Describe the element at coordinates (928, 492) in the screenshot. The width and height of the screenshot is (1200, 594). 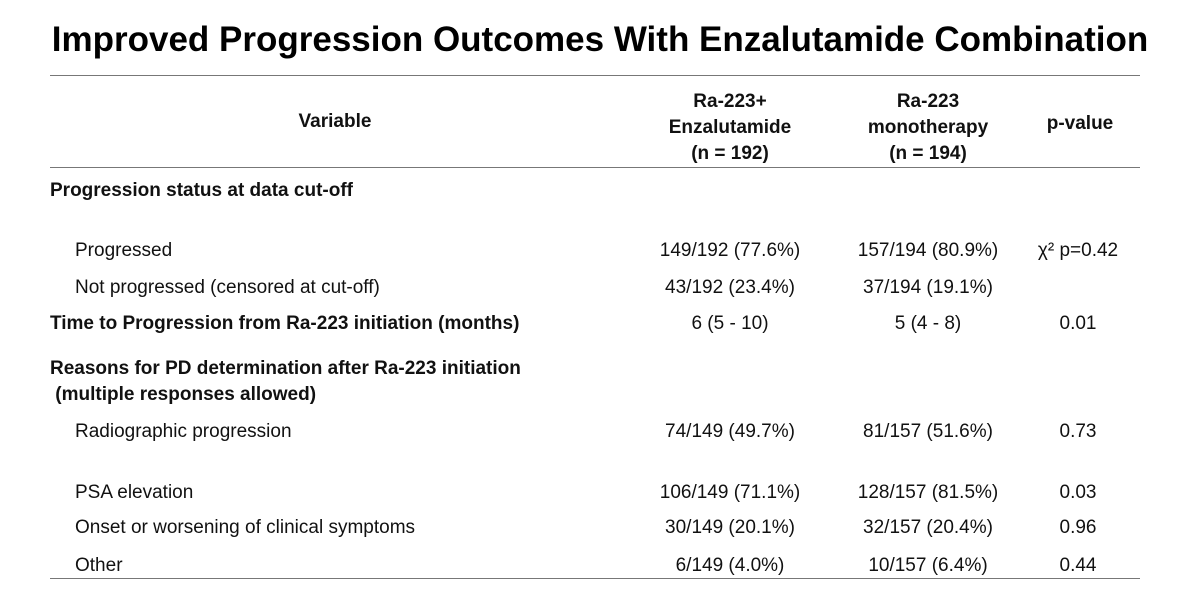
I see `cell: 128/157 (81.5%)` at that location.